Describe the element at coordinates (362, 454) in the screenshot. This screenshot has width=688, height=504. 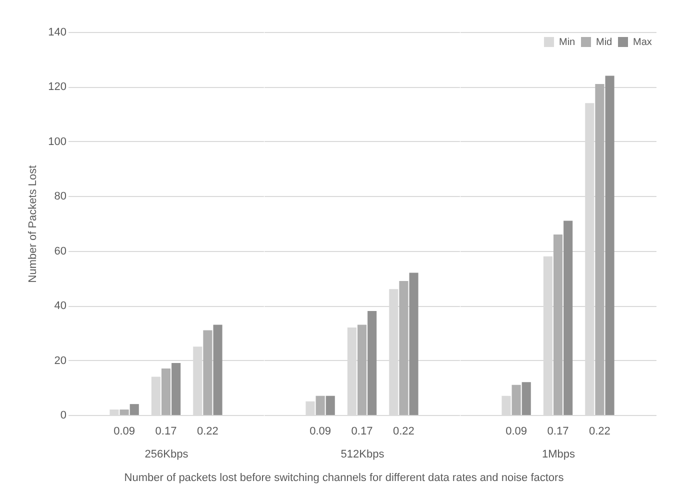
I see `x-axis-title: 512Kbps` at that location.